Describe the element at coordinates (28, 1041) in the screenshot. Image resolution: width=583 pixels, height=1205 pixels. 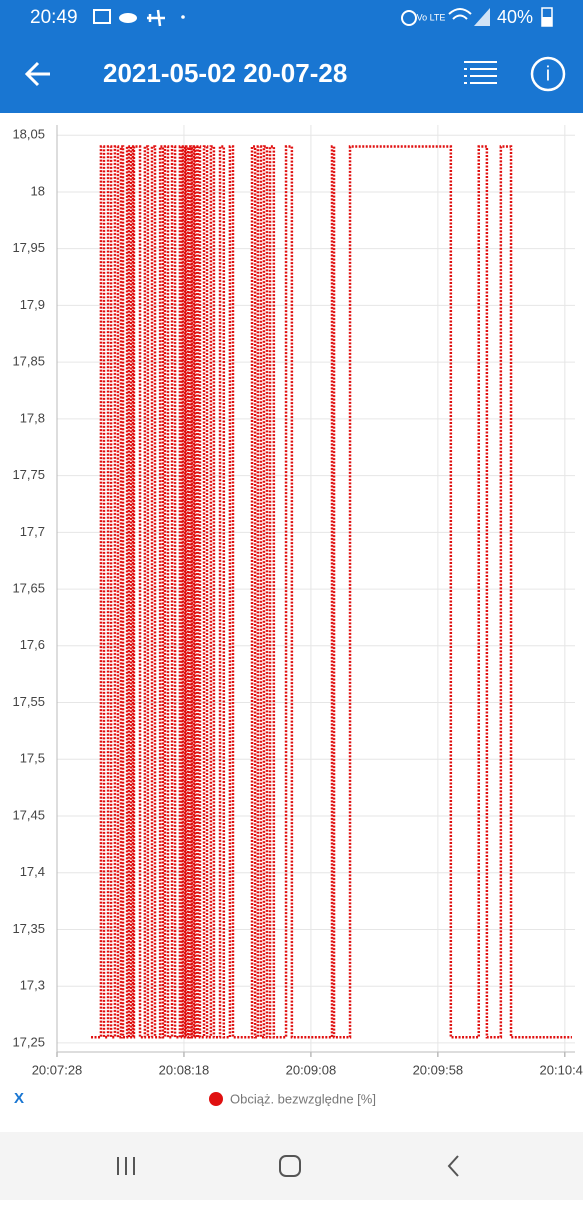
I see `y-tick-label: 17,25` at that location.